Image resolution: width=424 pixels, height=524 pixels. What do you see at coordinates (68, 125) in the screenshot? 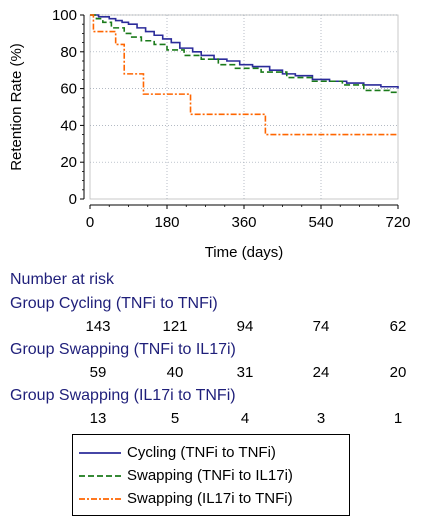
I see `y-tick-label: 40` at bounding box center [68, 125].